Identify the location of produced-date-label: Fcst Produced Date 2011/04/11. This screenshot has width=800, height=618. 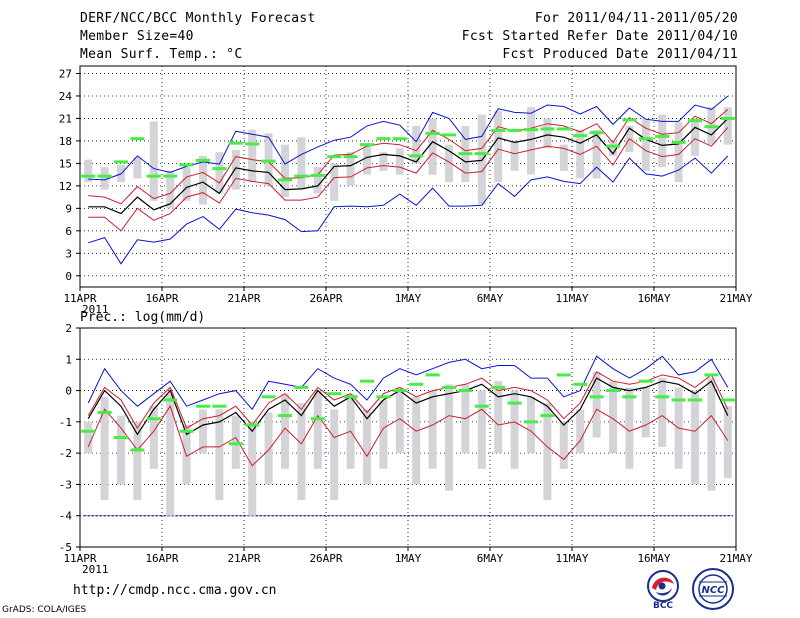
(620, 54).